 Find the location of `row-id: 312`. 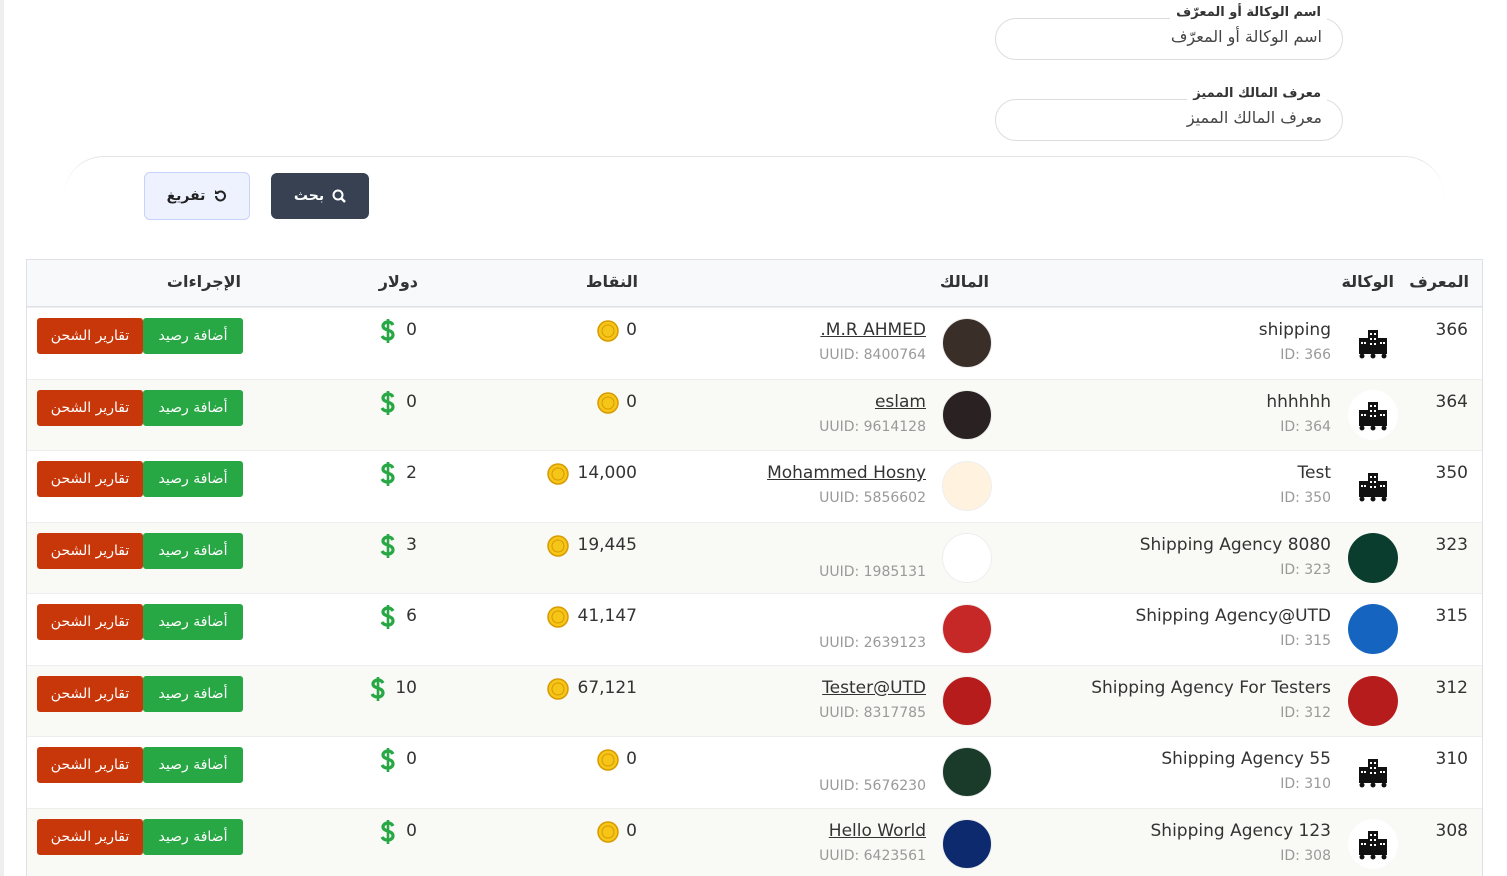

row-id: 312 is located at coordinates (1451, 687).